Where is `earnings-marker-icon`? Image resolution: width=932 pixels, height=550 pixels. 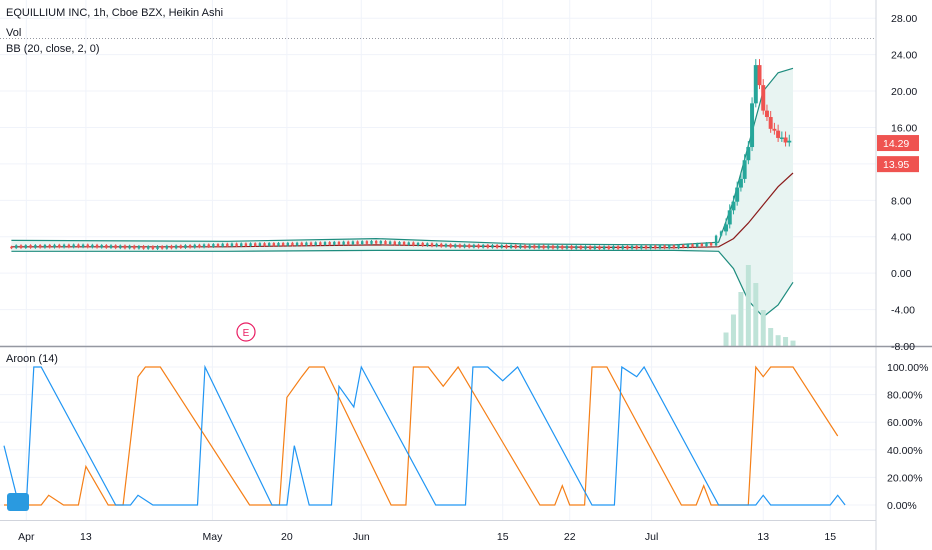 earnings-marker-icon is located at coordinates (246, 332).